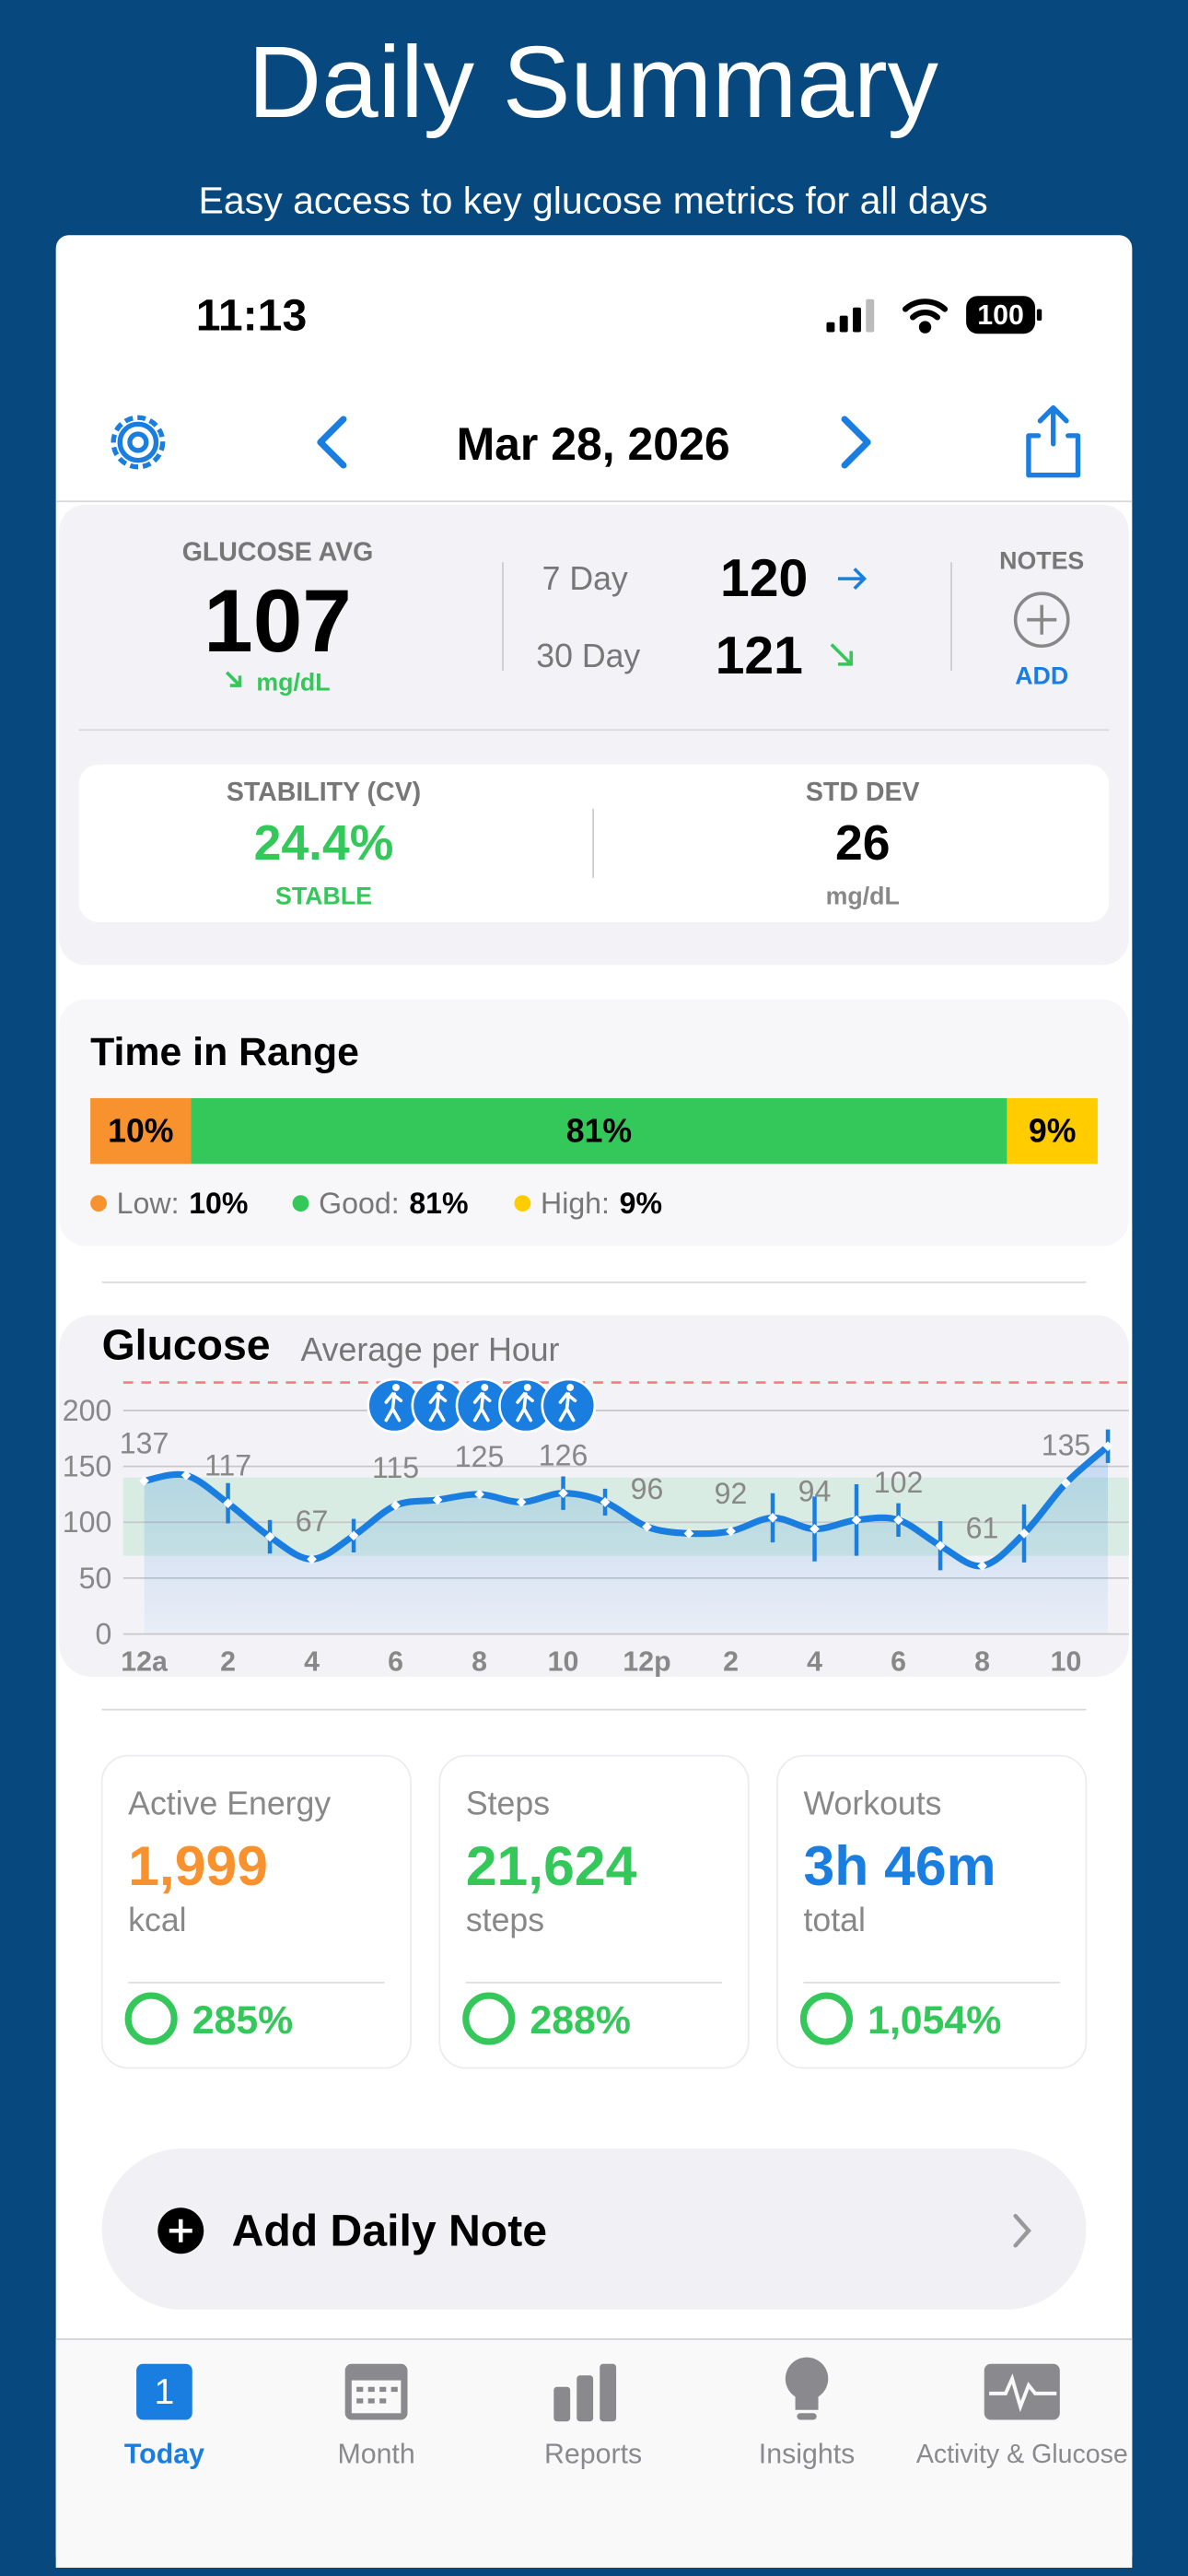  What do you see at coordinates (834, 1920) in the screenshot?
I see `card-unit: total` at bounding box center [834, 1920].